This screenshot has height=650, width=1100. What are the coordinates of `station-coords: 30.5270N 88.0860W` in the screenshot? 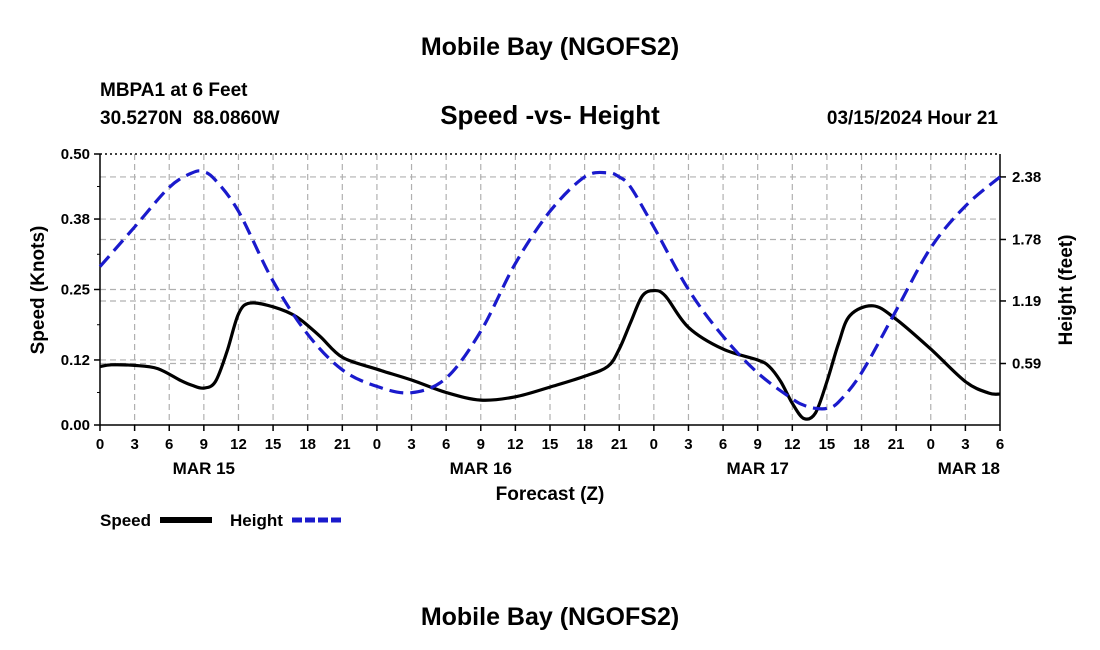 It's located at (190, 118).